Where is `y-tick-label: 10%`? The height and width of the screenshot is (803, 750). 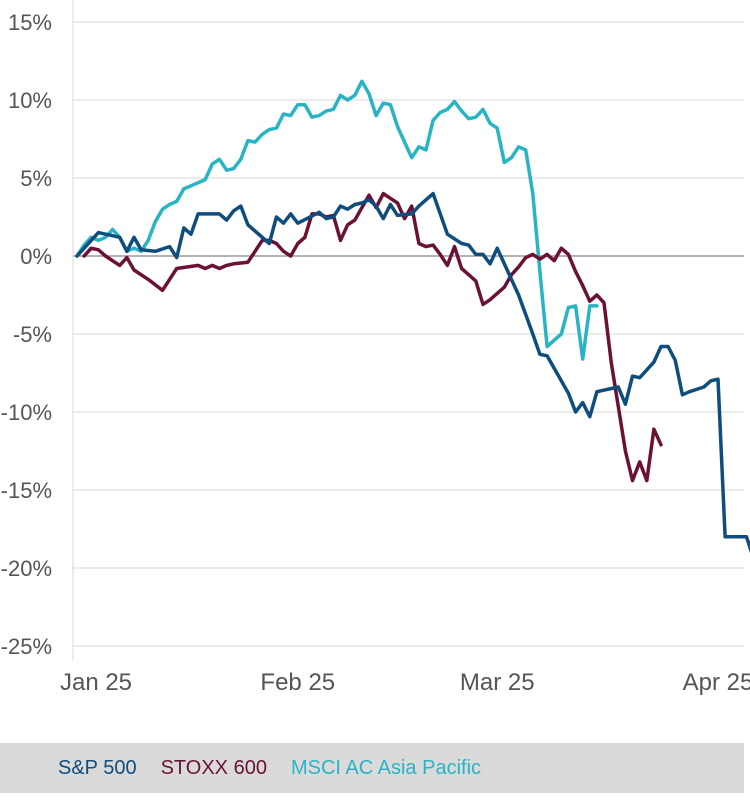
y-tick-label: 10% is located at coordinates (30, 100).